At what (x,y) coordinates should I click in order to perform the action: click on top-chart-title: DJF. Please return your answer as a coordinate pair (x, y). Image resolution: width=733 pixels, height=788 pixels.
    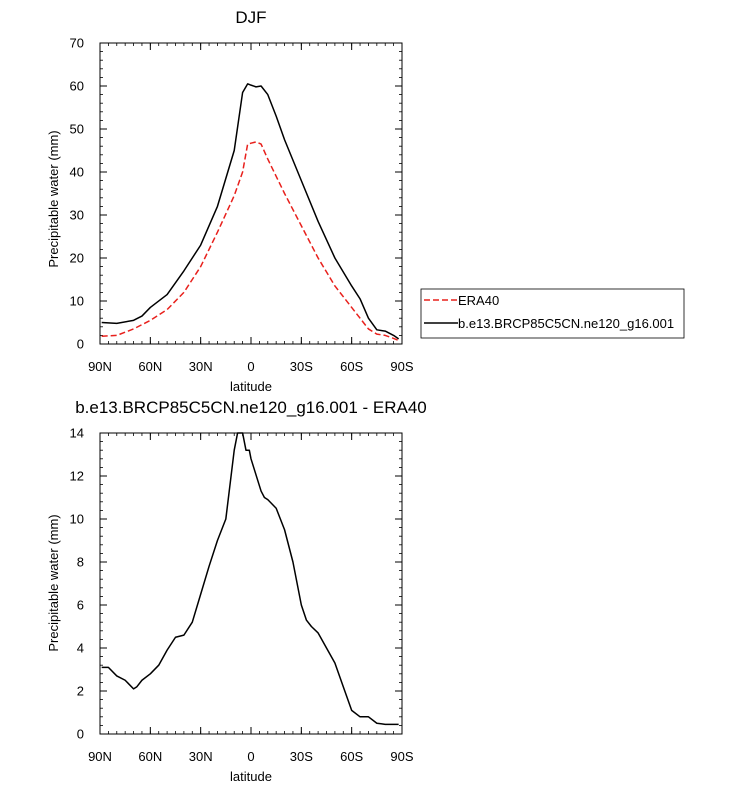
    Looking at the image, I should click on (250, 17).